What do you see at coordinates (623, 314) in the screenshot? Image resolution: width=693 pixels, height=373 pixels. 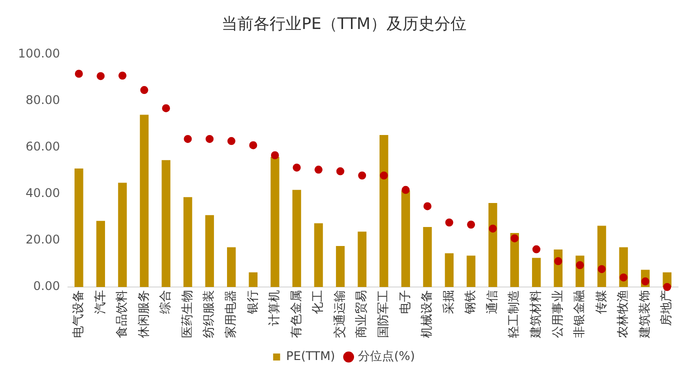 I see `x-tick-label: 农林牧渔` at bounding box center [623, 314].